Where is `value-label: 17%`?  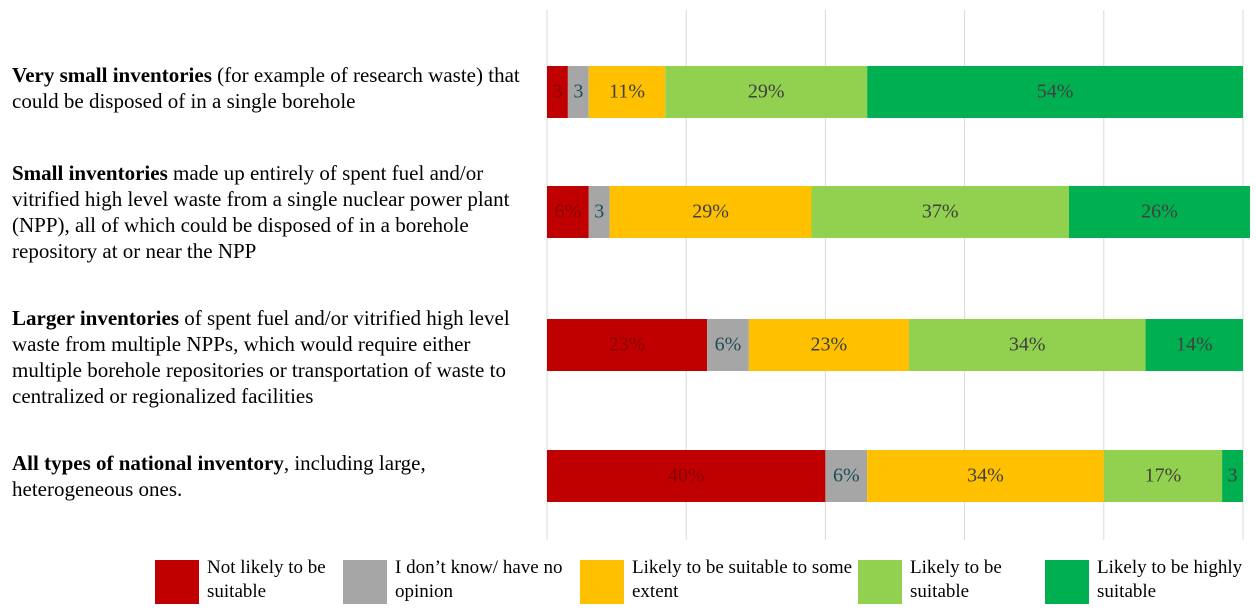 value-label: 17% is located at coordinates (1163, 476).